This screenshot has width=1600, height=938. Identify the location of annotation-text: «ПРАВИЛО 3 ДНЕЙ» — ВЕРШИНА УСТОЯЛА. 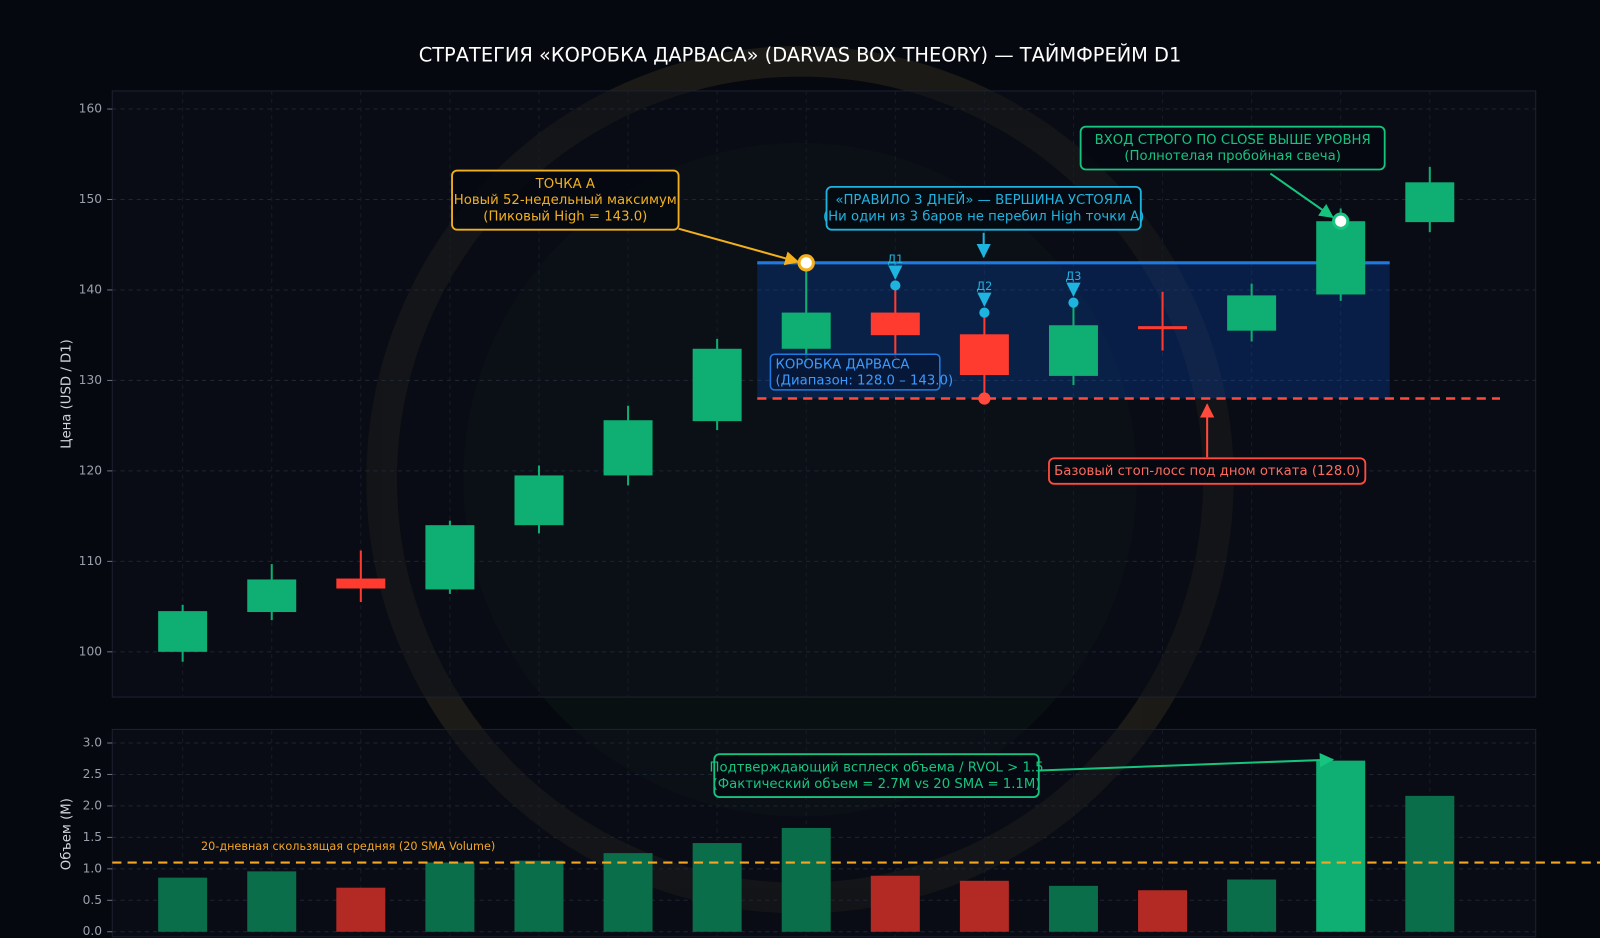
(983, 199).